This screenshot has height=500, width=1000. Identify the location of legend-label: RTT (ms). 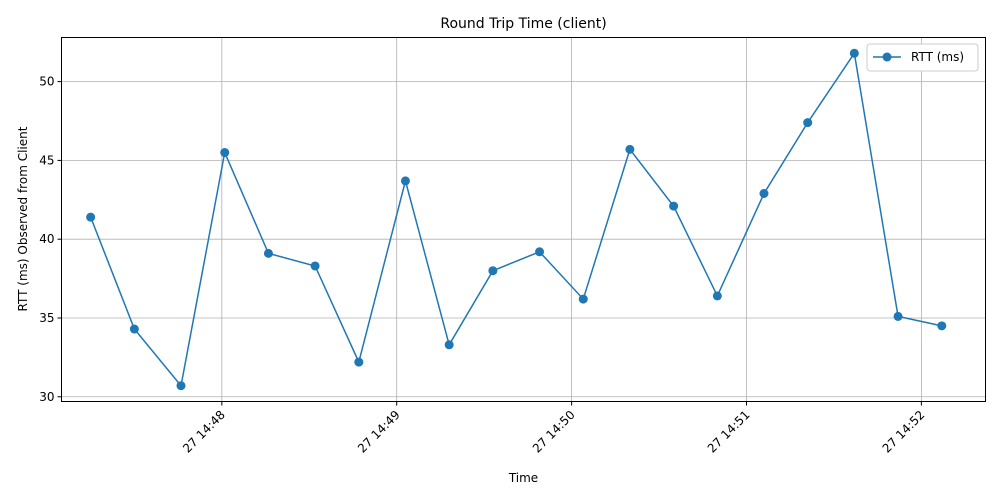
(937, 57).